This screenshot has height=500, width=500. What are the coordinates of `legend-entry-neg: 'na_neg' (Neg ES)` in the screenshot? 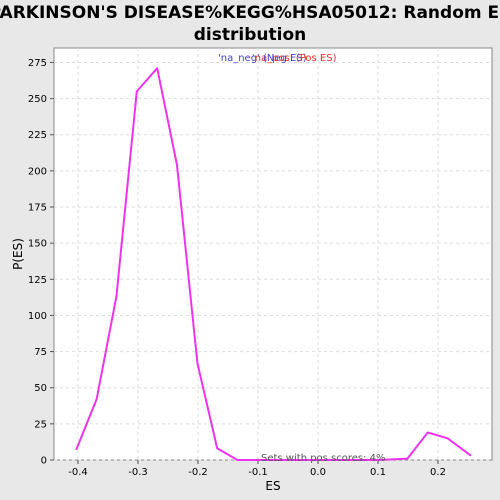 It's located at (262, 58).